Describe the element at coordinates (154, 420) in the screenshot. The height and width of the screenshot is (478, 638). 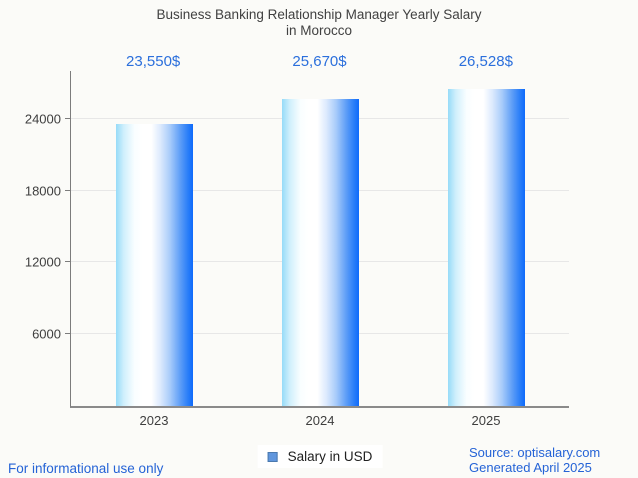
I see `x-axis-label-2023: 2023` at that location.